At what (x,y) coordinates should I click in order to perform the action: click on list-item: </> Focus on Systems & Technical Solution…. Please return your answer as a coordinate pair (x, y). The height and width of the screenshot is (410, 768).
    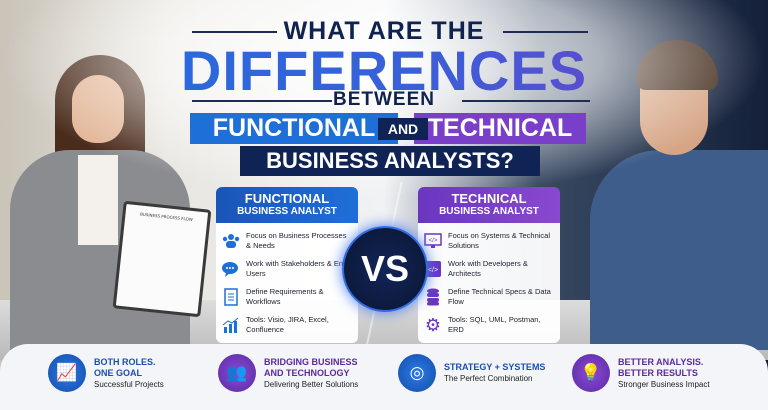
    Looking at the image, I should click on (489, 241).